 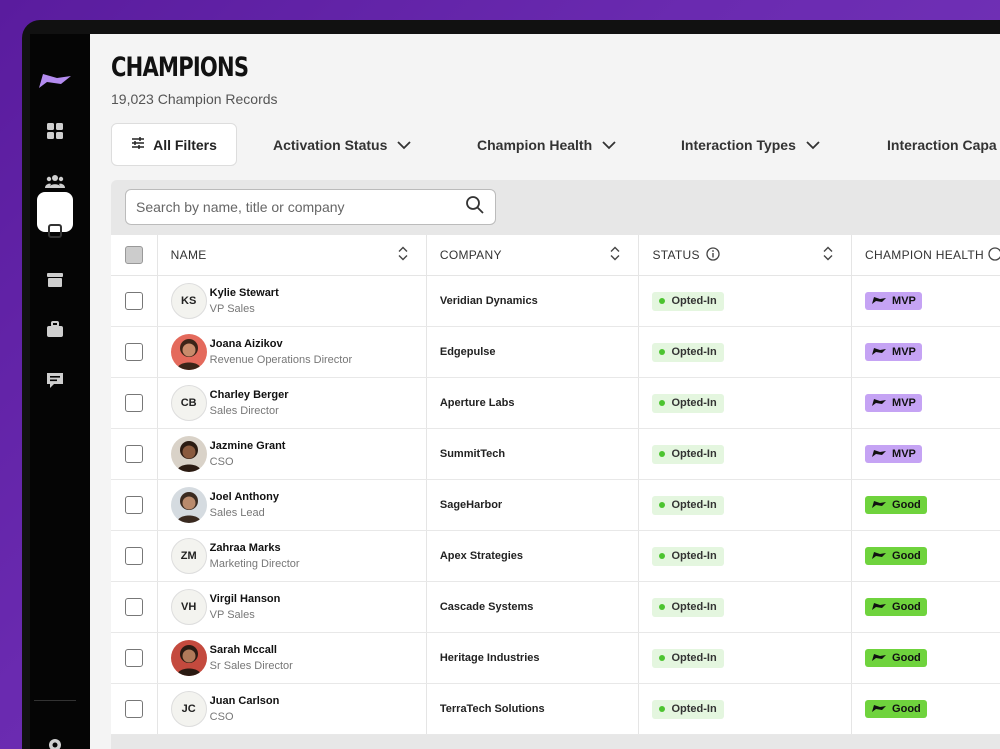 What do you see at coordinates (489, 658) in the screenshot?
I see `company-name: Heritage Industries` at bounding box center [489, 658].